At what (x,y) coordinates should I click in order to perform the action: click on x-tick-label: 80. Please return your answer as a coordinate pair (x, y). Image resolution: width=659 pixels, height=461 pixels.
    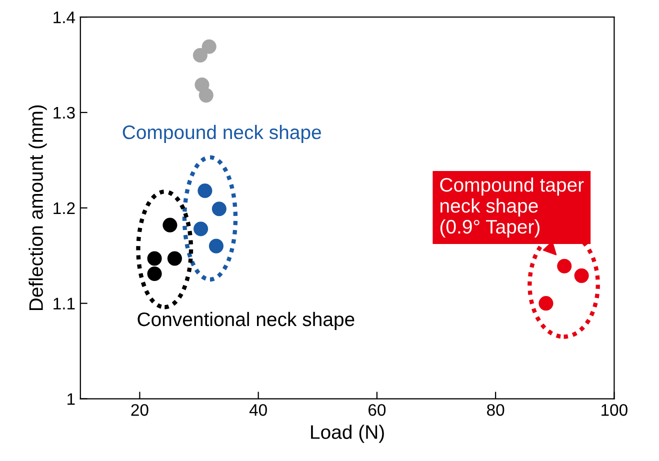
    Looking at the image, I should click on (495, 410).